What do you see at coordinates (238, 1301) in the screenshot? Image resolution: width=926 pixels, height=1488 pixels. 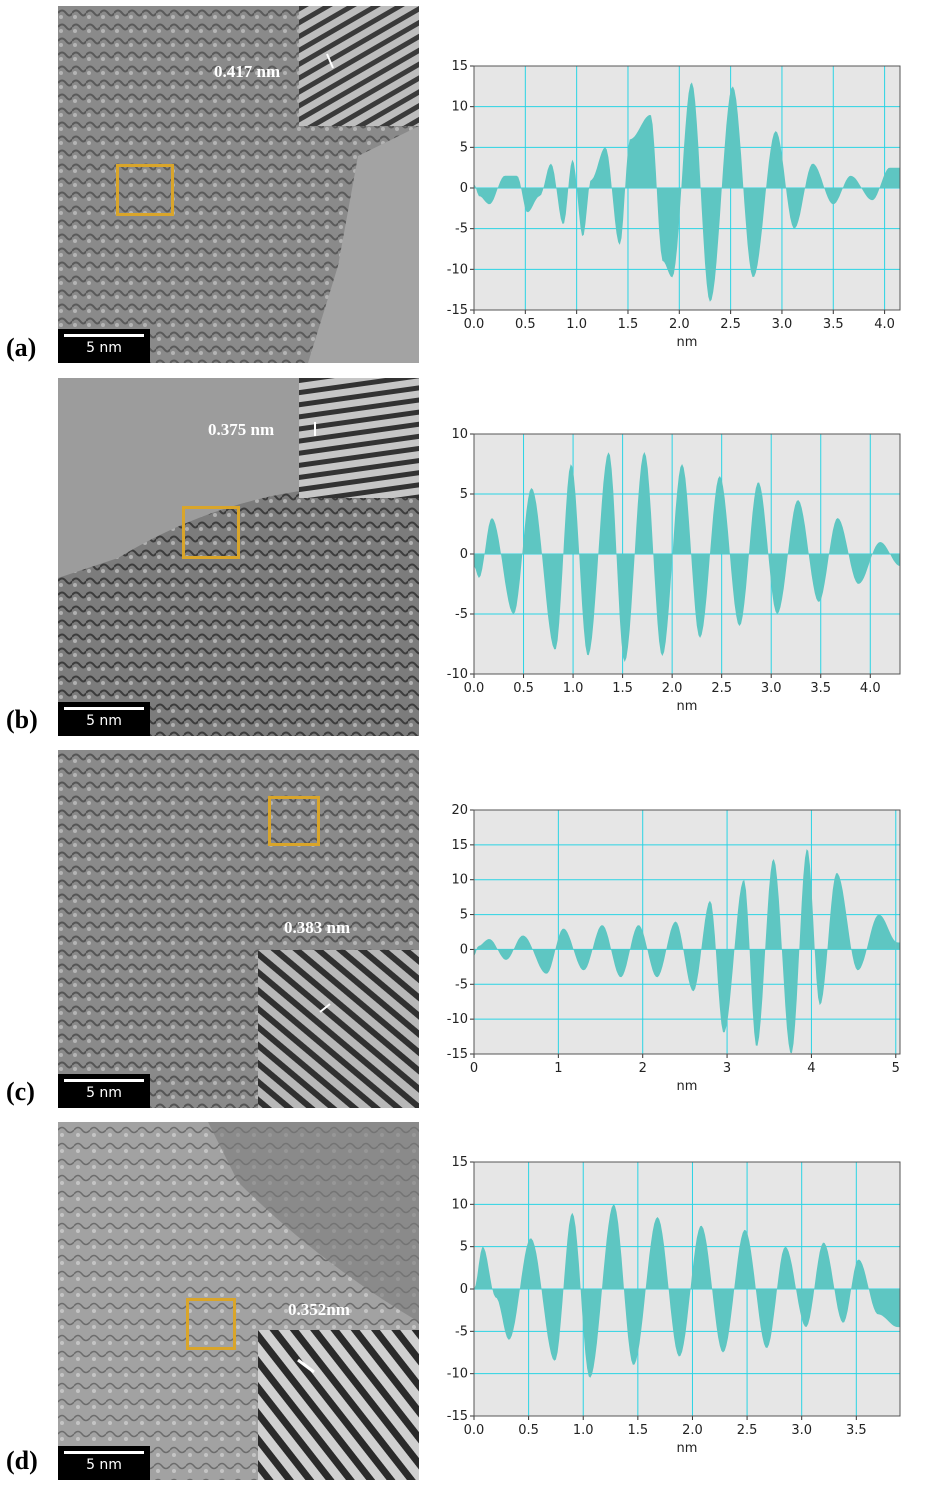 I see `tem-image-d: 0.352nm 5 nm` at bounding box center [238, 1301].